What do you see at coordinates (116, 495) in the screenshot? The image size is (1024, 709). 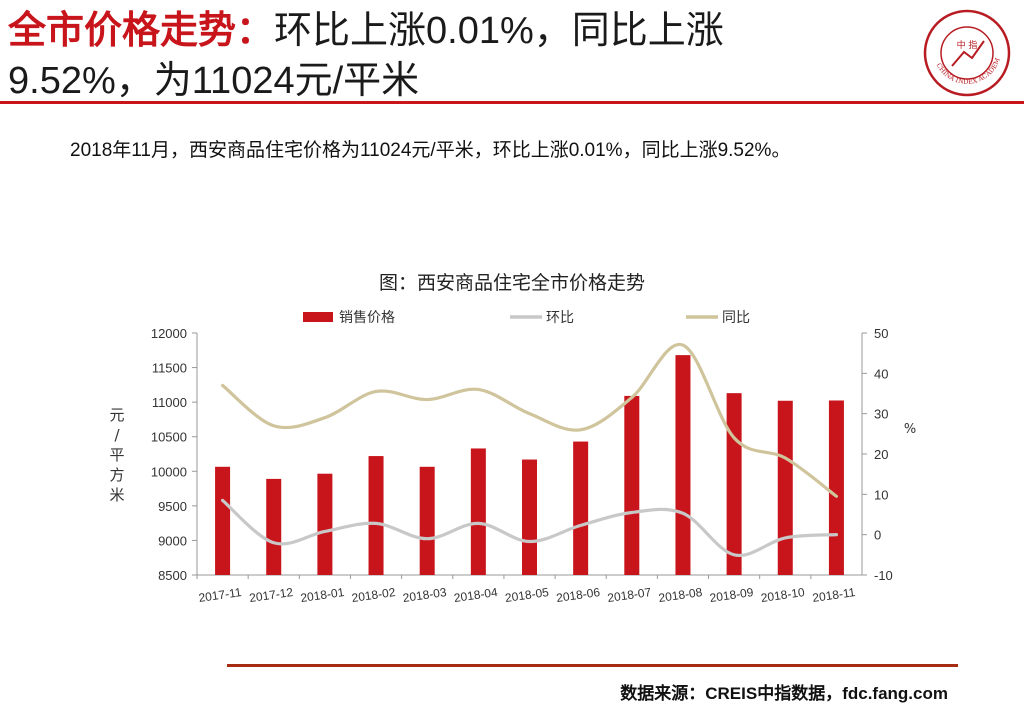 I see `y-axis-label-char: 米` at bounding box center [116, 495].